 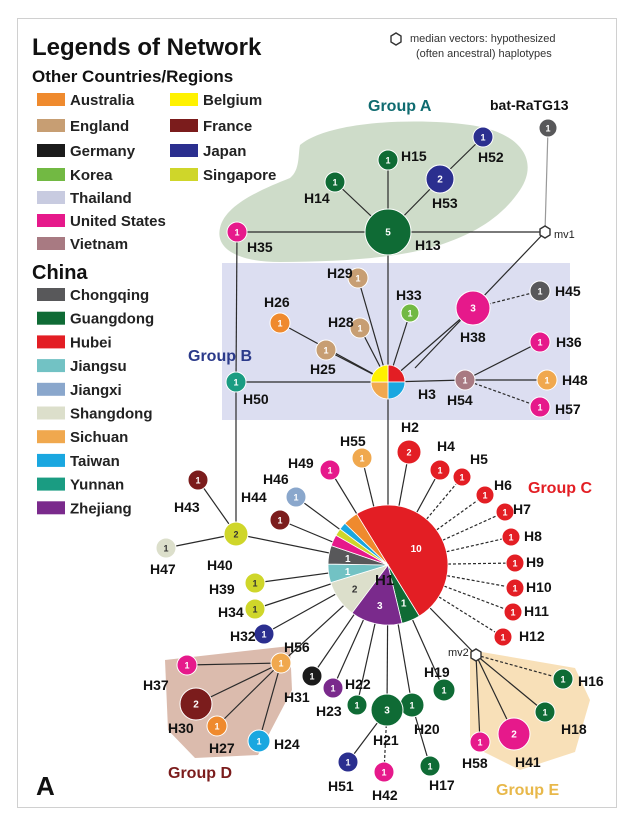 I want to click on legend-swatch-united-states, so click(x=51, y=220).